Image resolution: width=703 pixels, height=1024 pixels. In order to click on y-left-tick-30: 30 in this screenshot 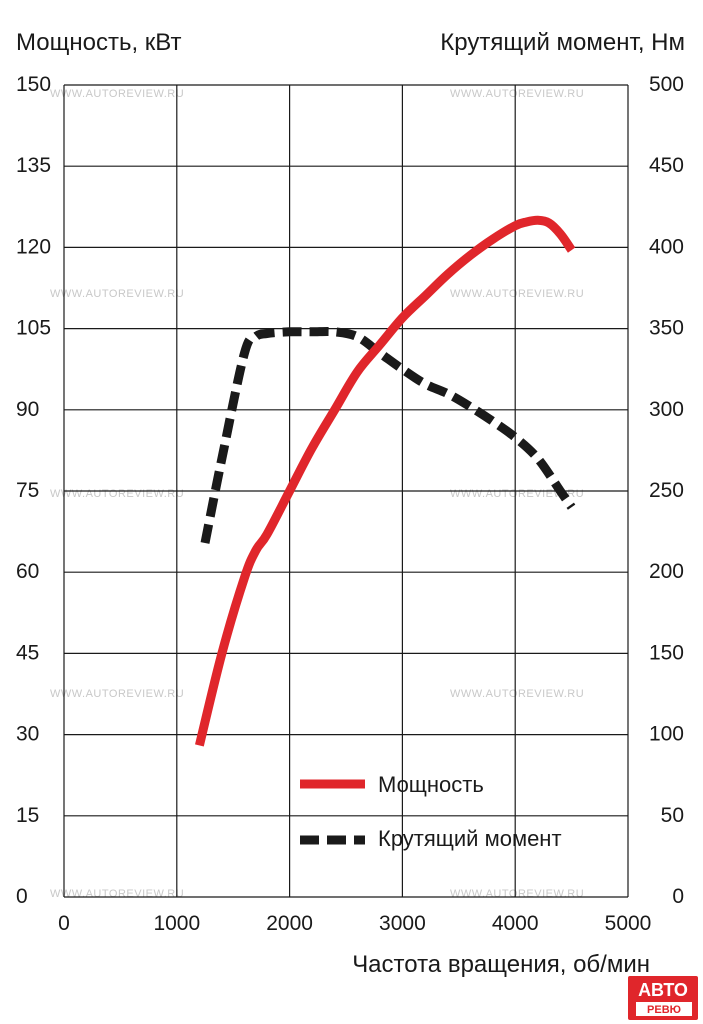, I will do `click(27, 734)`.